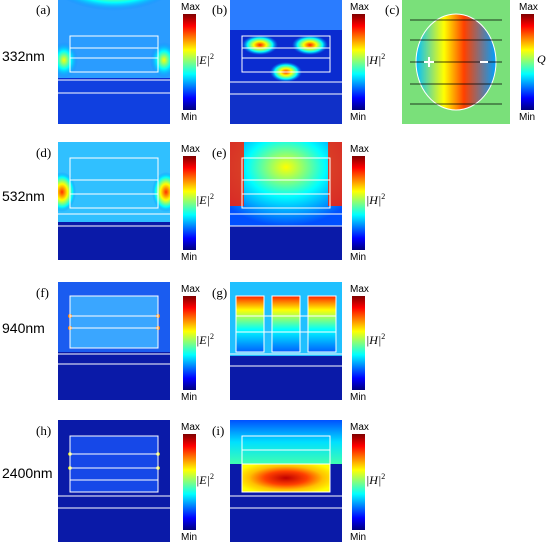  What do you see at coordinates (286, 62) in the screenshot?
I see `field-map-b` at bounding box center [286, 62].